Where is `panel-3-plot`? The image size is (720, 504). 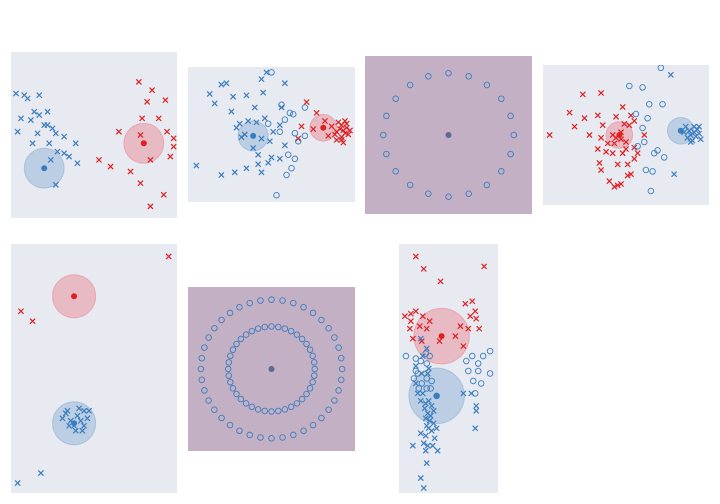
panel-3-plot is located at coordinates (448, 135).